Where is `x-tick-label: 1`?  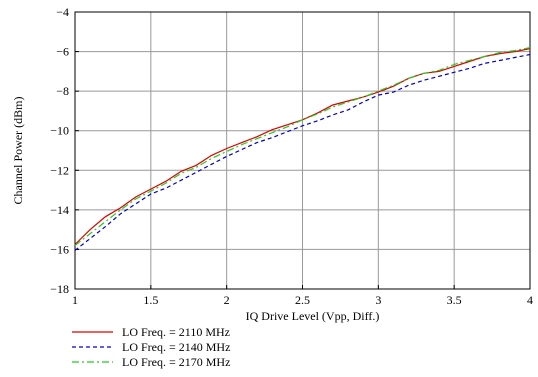
x-tick-label: 1 is located at coordinates (75, 300).